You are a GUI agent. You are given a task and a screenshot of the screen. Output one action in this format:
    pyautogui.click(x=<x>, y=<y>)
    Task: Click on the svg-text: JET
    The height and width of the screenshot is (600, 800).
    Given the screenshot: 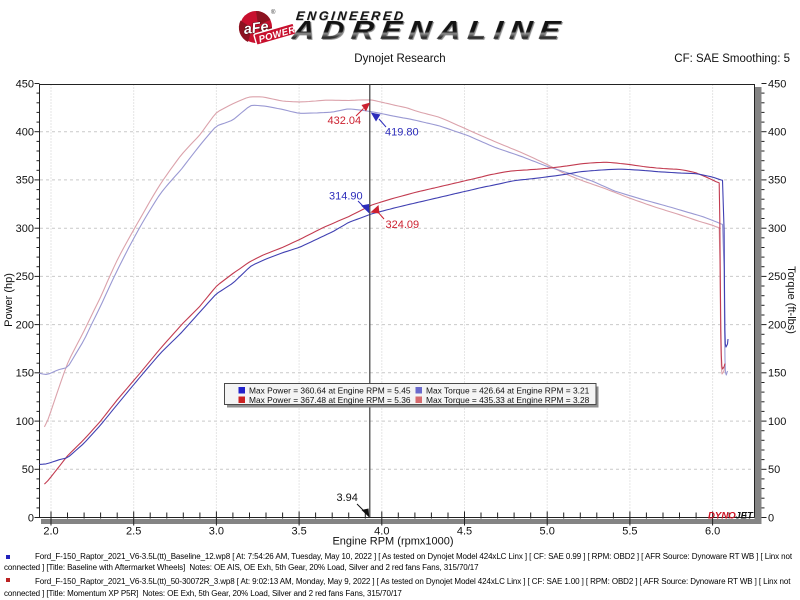 What is the action you would take?
    pyautogui.click(x=744, y=516)
    